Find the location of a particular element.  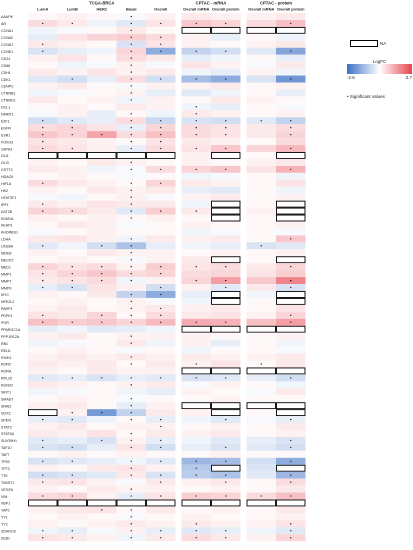

color-scale-title: LogFC is located at coordinates (379, 61).